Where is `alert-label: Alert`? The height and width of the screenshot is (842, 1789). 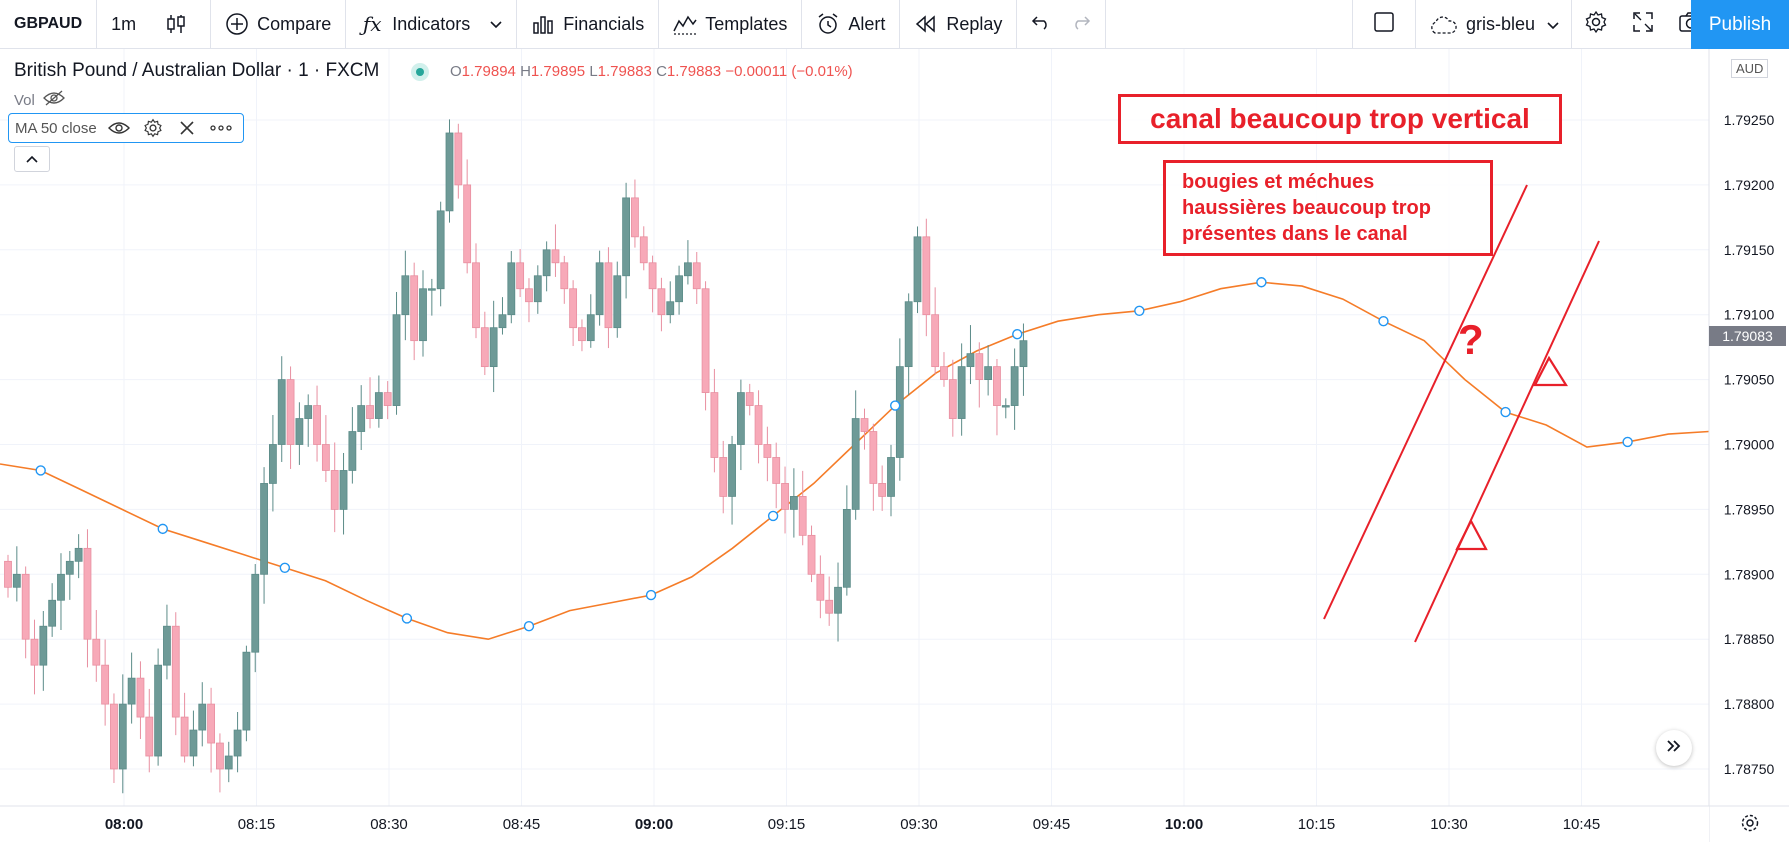 alert-label: Alert is located at coordinates (867, 23).